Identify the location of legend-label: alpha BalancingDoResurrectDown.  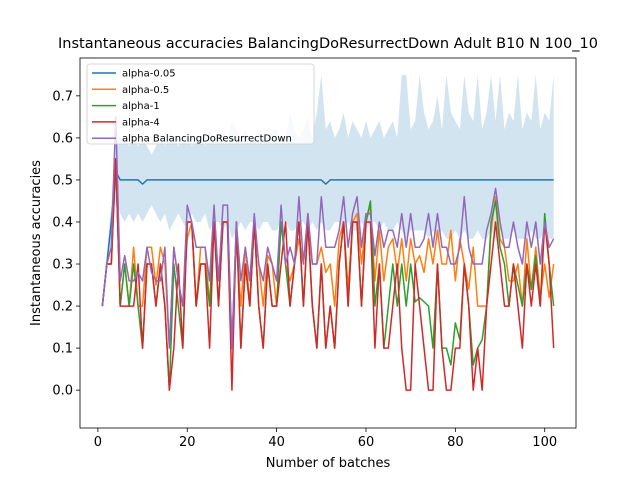
(207, 139).